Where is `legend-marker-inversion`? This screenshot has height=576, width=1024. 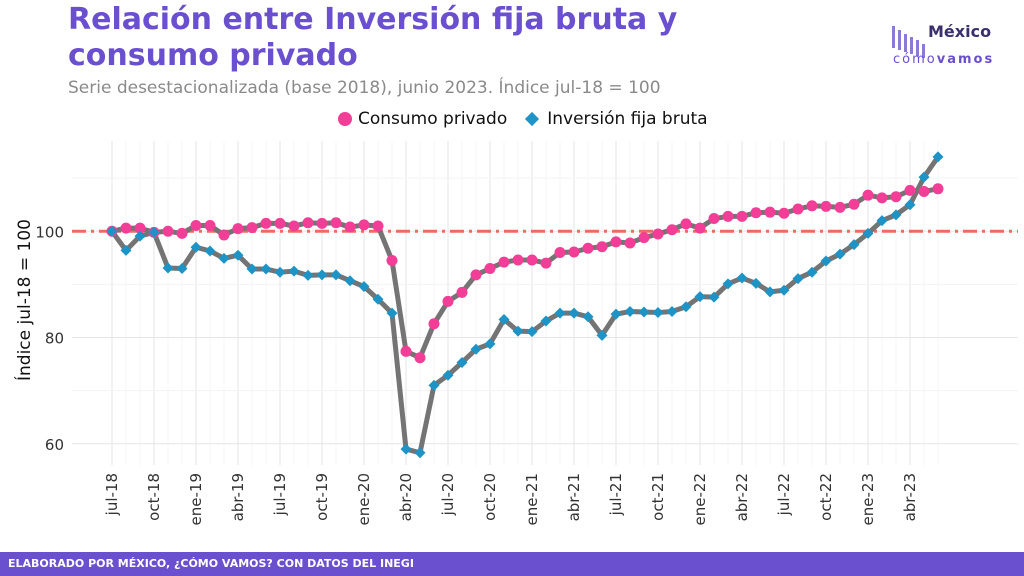
legend-marker-inversion is located at coordinates (532, 119).